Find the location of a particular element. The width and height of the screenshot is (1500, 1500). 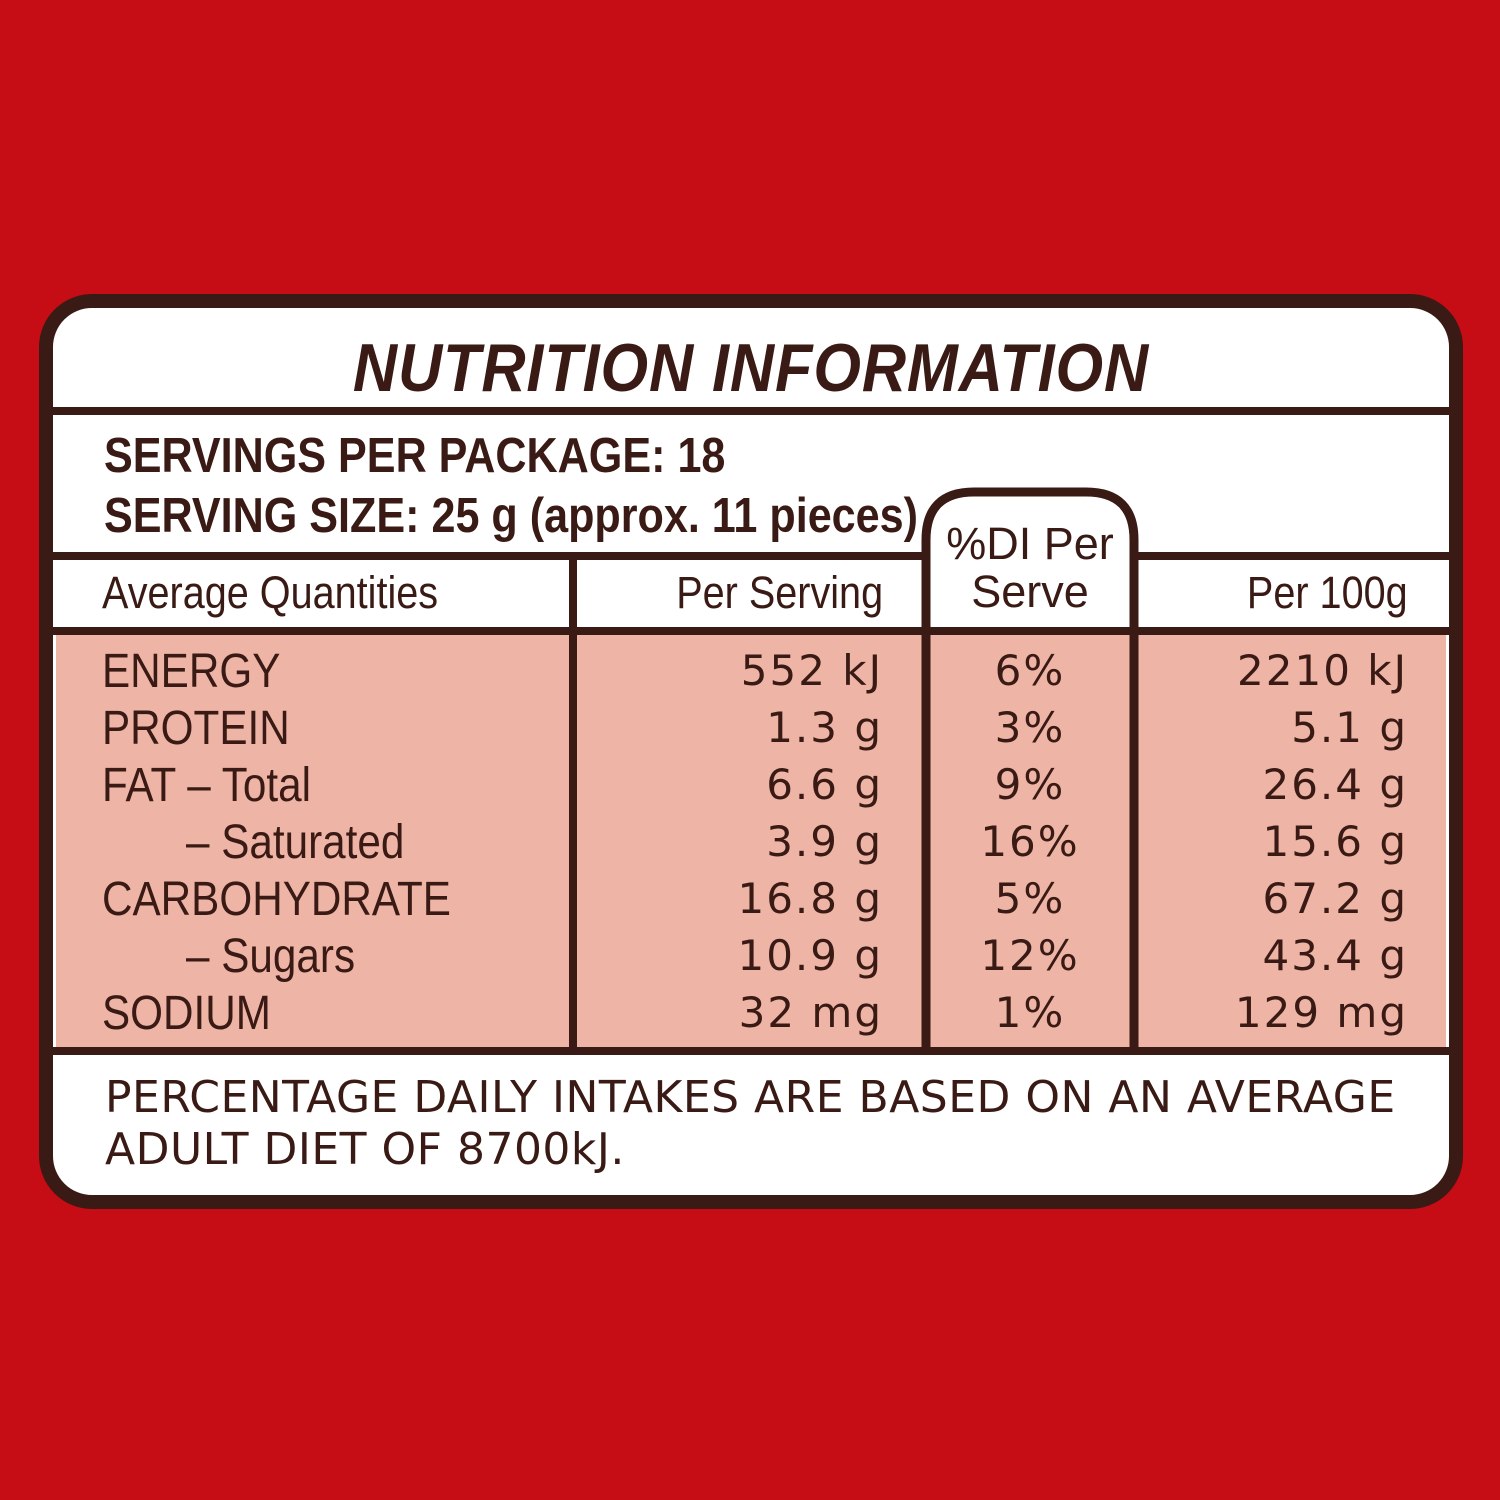

row-carbohydrate-per-100g: 67.2 g is located at coordinates (1335, 898).